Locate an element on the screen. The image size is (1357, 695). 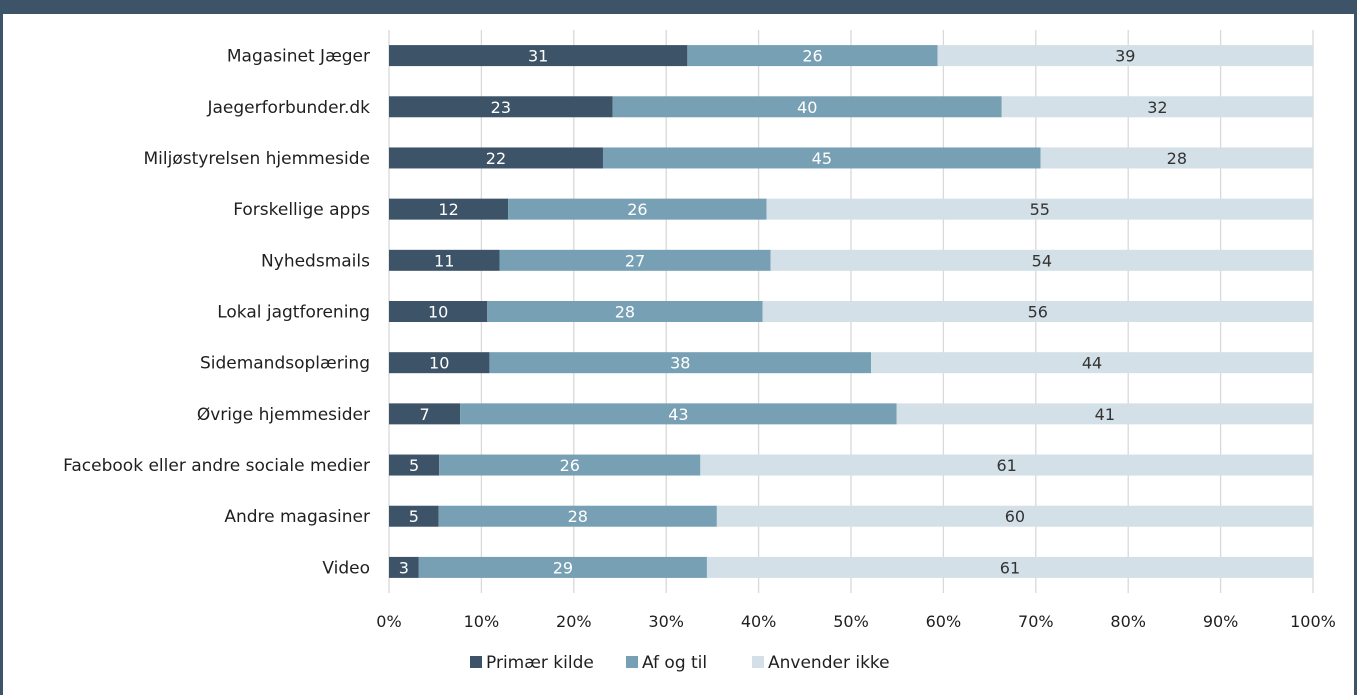
data-label: 60 is located at coordinates (1015, 516).